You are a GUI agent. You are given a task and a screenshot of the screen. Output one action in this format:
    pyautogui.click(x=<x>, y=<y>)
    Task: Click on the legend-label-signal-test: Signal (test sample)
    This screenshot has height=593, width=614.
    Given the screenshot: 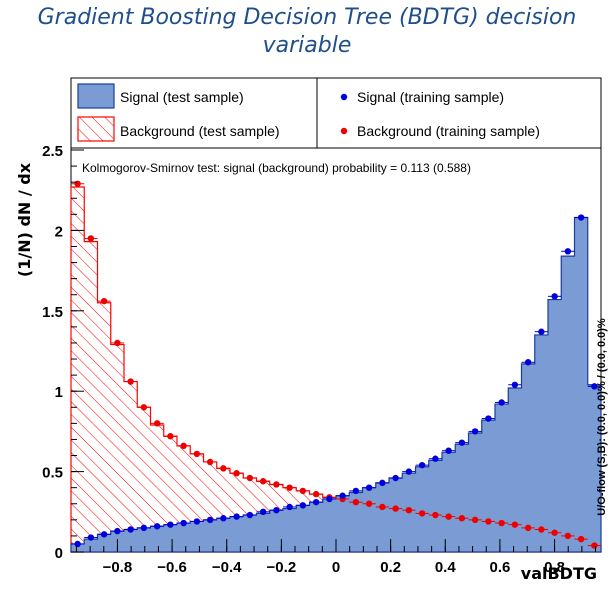 What is the action you would take?
    pyautogui.click(x=182, y=97)
    